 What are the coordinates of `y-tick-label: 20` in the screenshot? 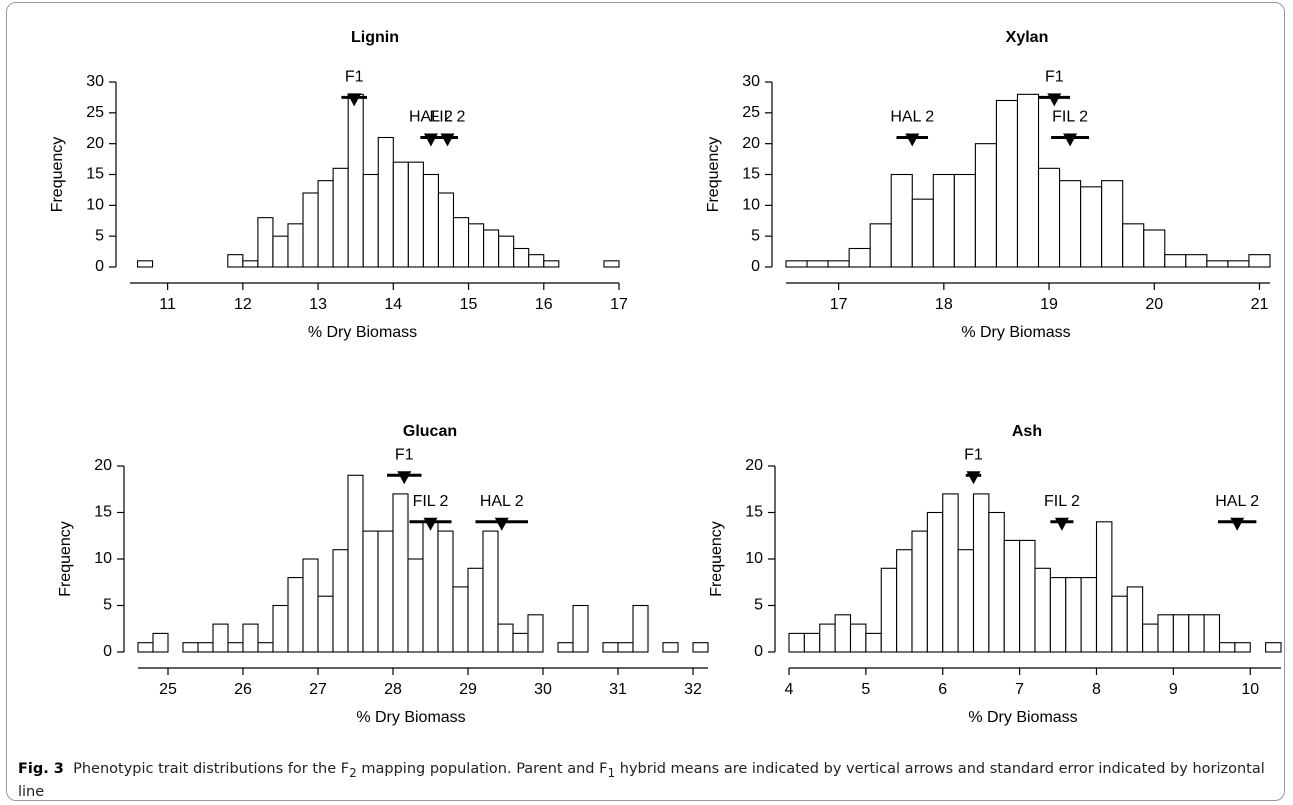 It's located at (103, 465).